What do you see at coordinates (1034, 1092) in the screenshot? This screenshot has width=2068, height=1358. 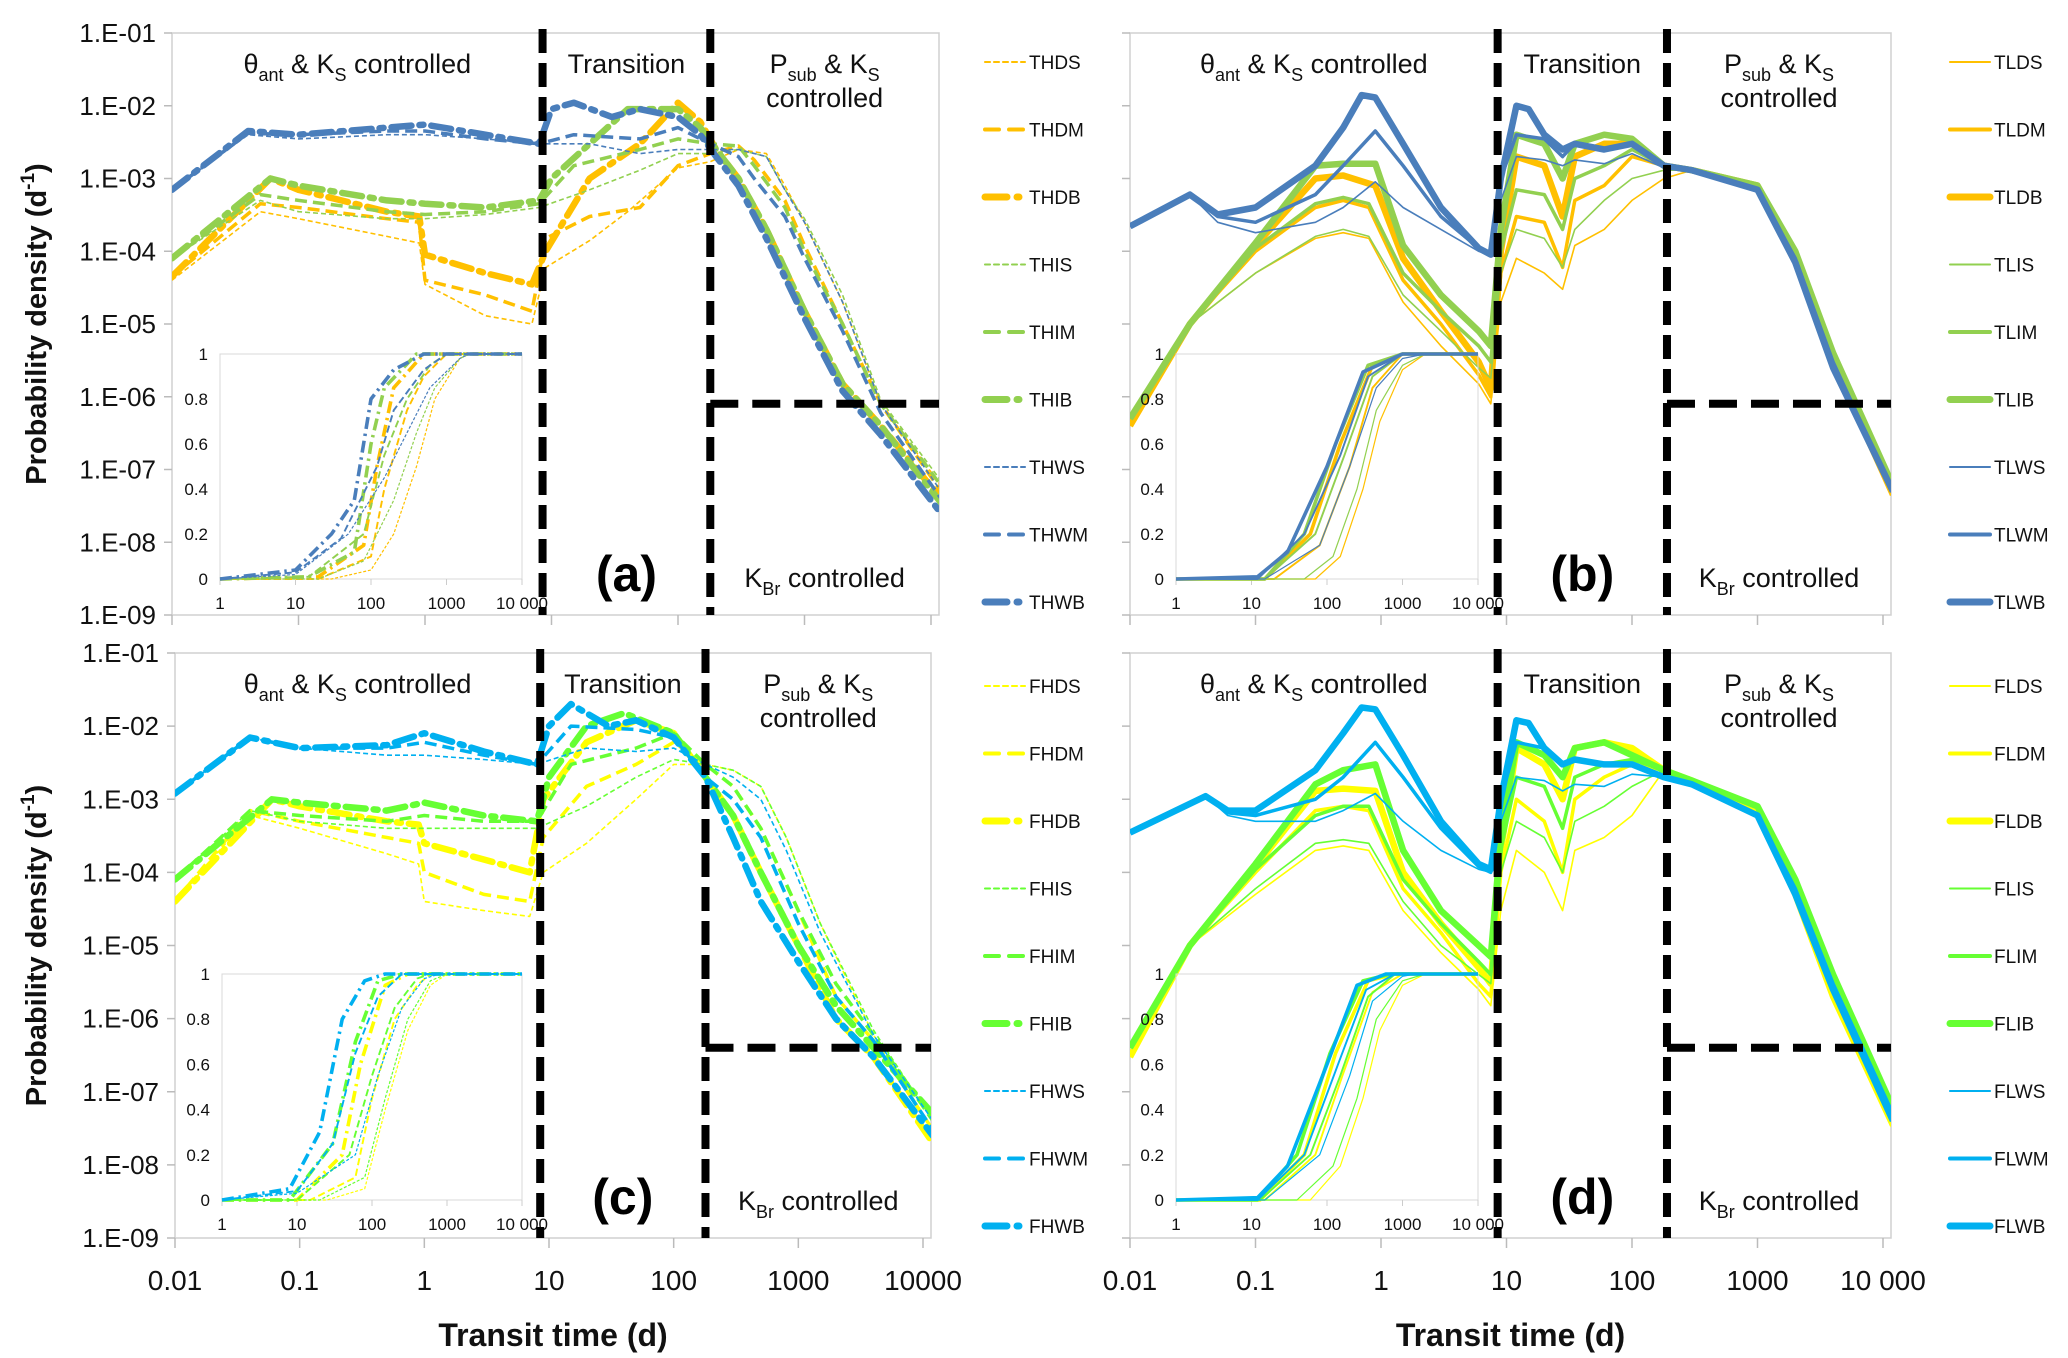 I see `legend-item: FHWS` at bounding box center [1034, 1092].